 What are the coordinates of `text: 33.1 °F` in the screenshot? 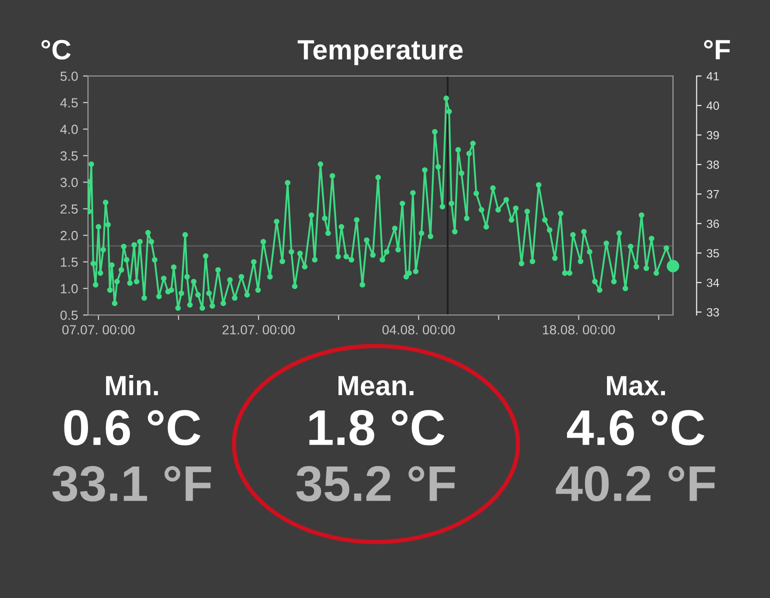 It's located at (132, 484).